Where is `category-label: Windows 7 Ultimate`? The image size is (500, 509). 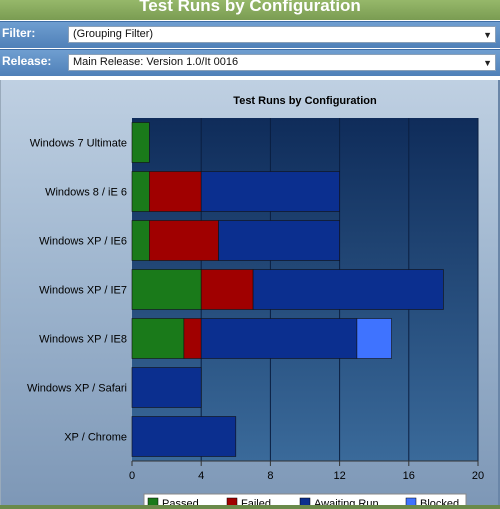 category-label: Windows 7 Ultimate is located at coordinates (78, 144).